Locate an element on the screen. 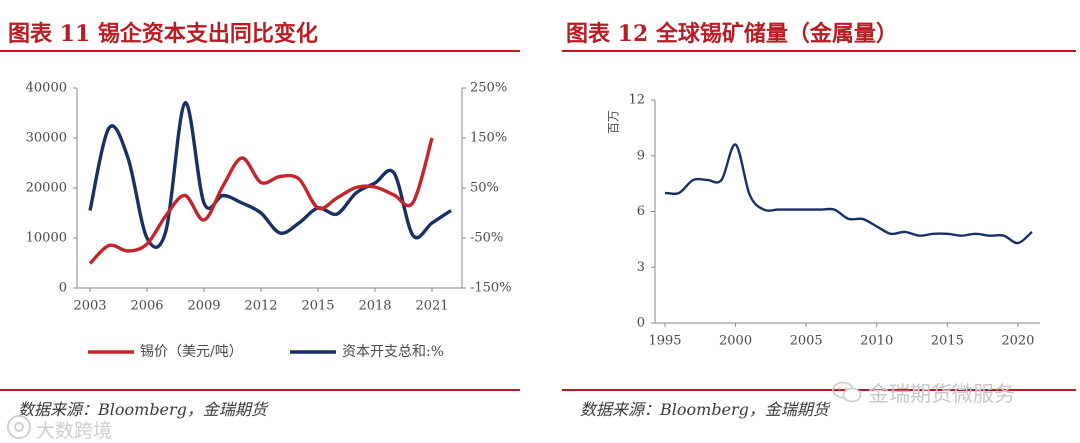 The width and height of the screenshot is (1080, 443). left-chart-left-tick-label: 30000 is located at coordinates (46, 138).